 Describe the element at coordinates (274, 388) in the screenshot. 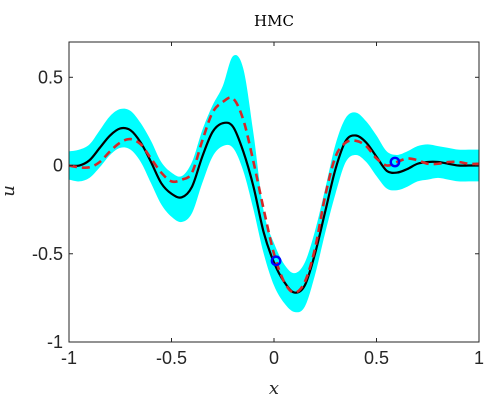

I see `x-axis-label: x` at that location.